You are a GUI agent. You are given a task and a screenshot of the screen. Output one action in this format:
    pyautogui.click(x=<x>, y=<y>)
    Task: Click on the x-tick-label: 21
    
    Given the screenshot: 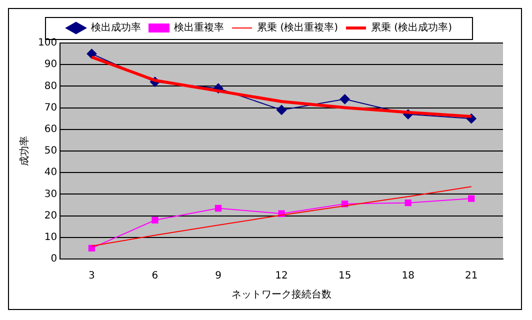 What is the action you would take?
    pyautogui.click(x=471, y=276)
    